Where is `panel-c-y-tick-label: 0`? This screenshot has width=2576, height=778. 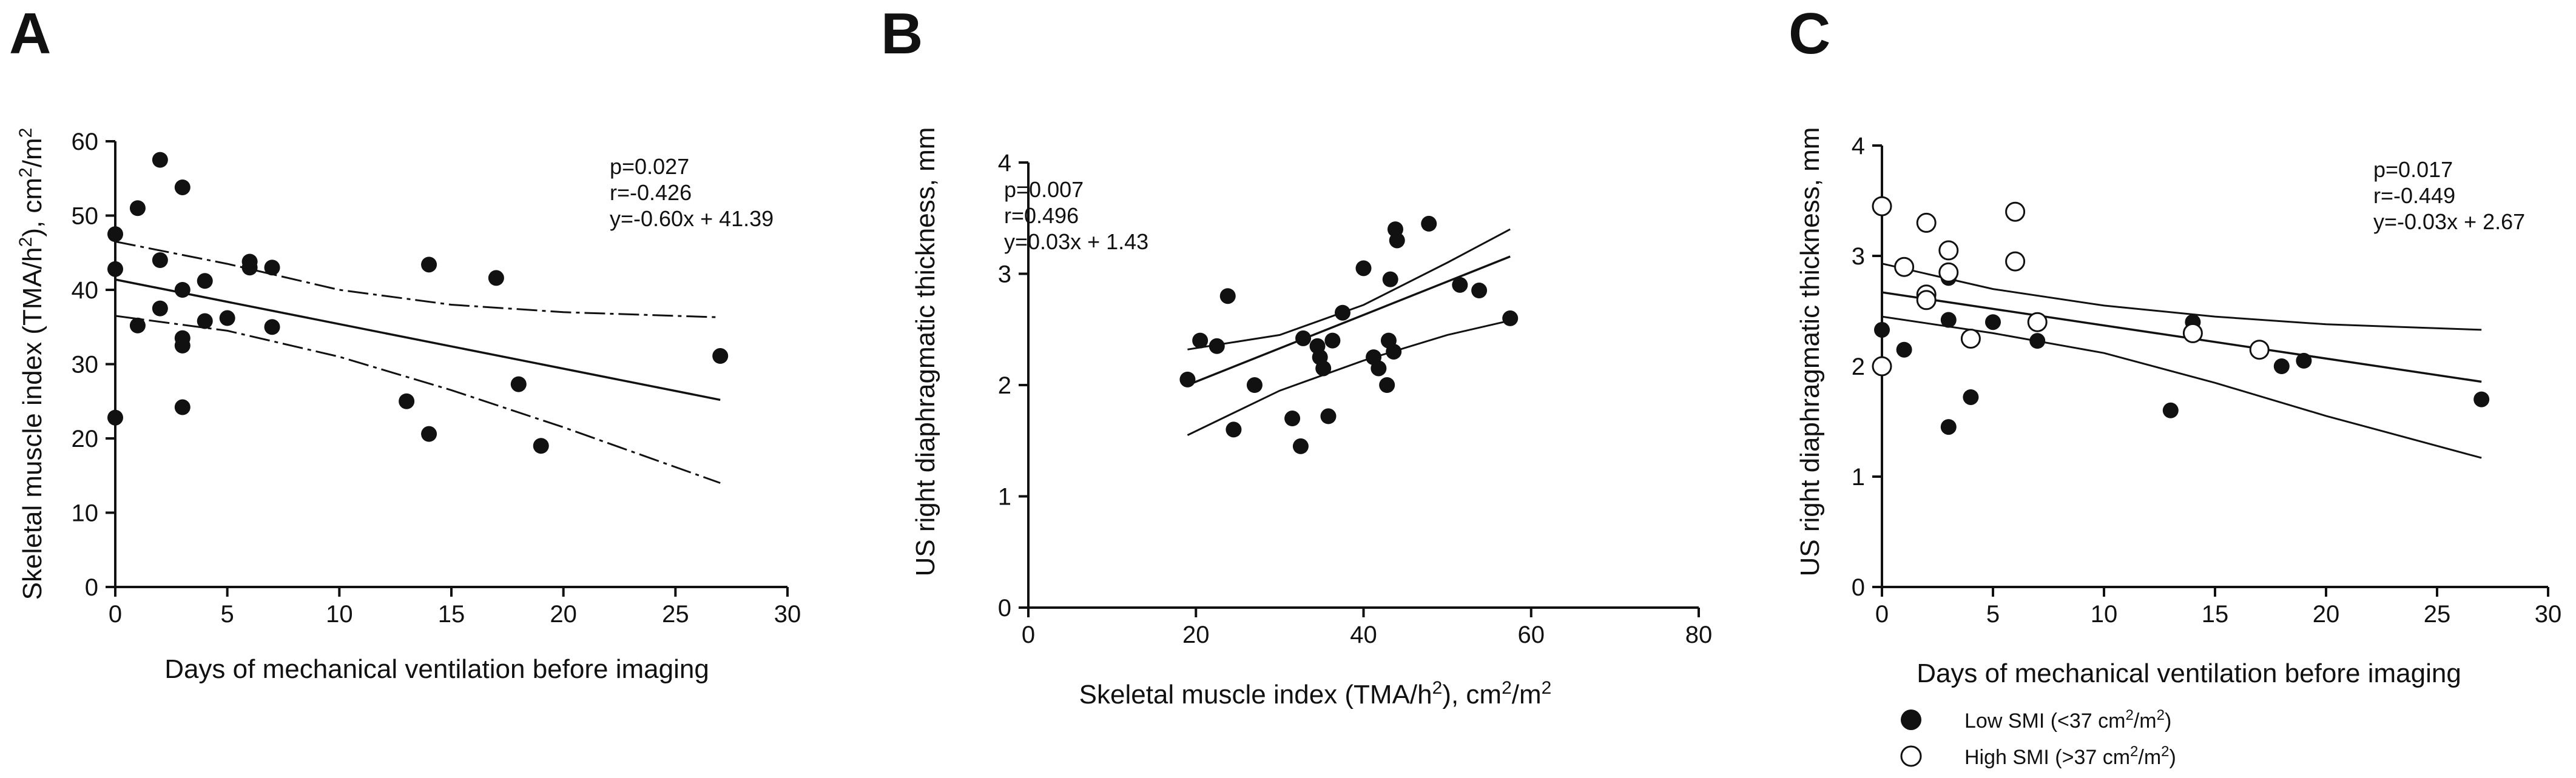 panel-c-y-tick-label: 0 is located at coordinates (1859, 587).